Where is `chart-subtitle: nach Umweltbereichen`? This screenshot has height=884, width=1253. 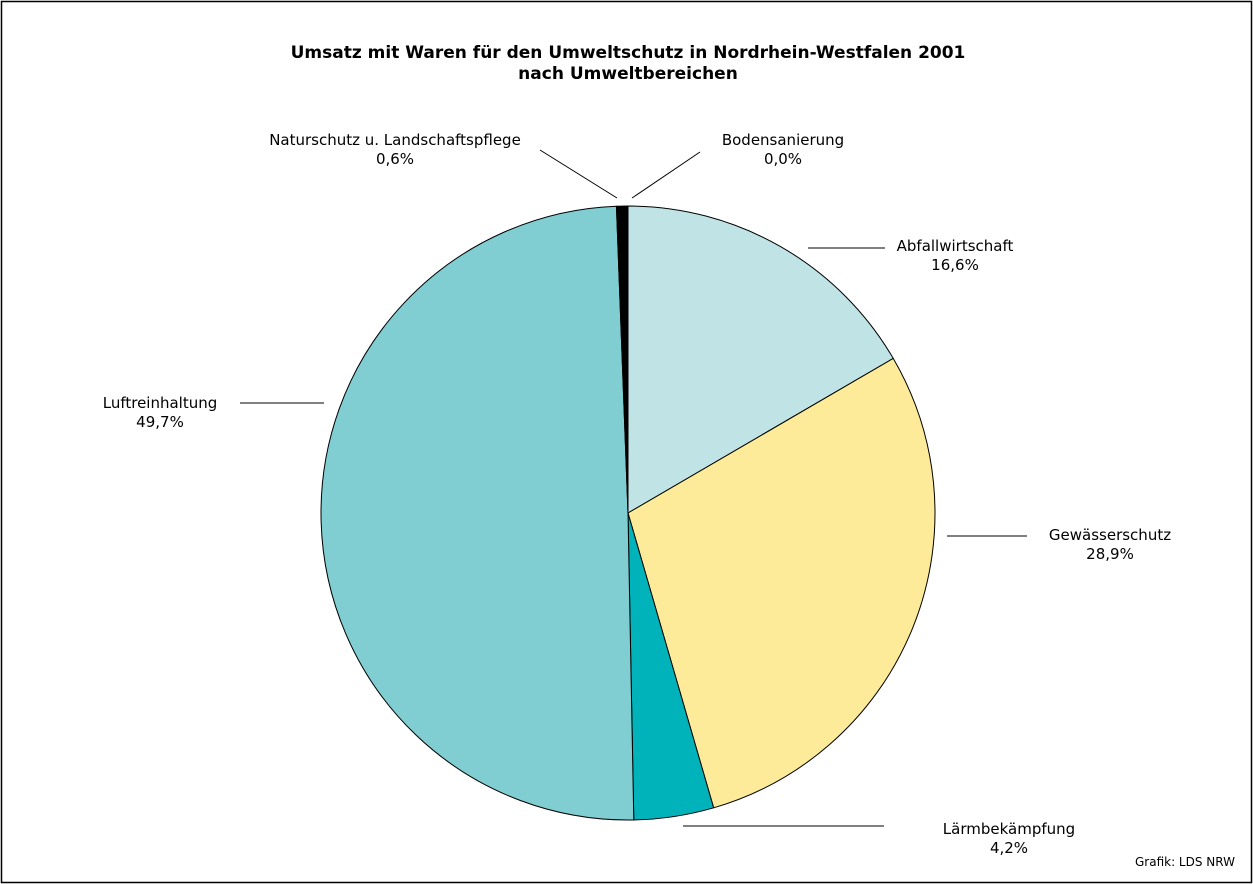
chart-subtitle: nach Umweltbereichen is located at coordinates (628, 74).